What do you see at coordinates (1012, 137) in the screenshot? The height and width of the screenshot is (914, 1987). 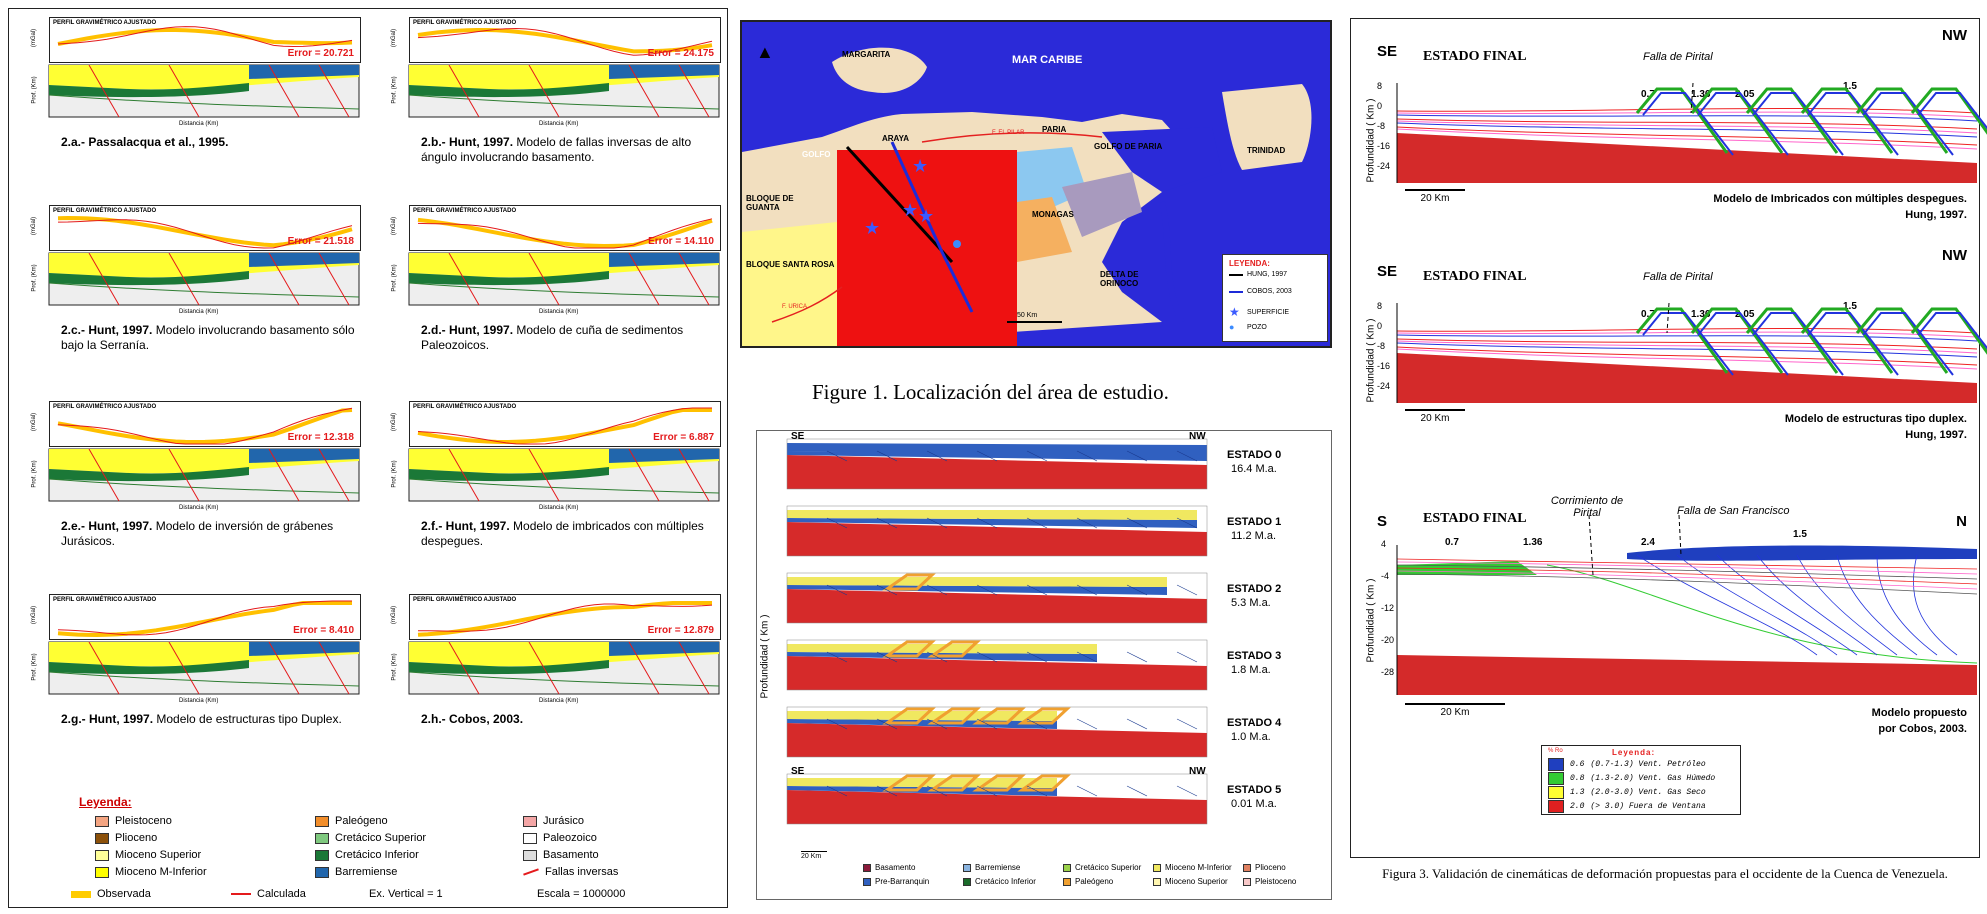 I see `fault-el-pilar` at bounding box center [1012, 137].